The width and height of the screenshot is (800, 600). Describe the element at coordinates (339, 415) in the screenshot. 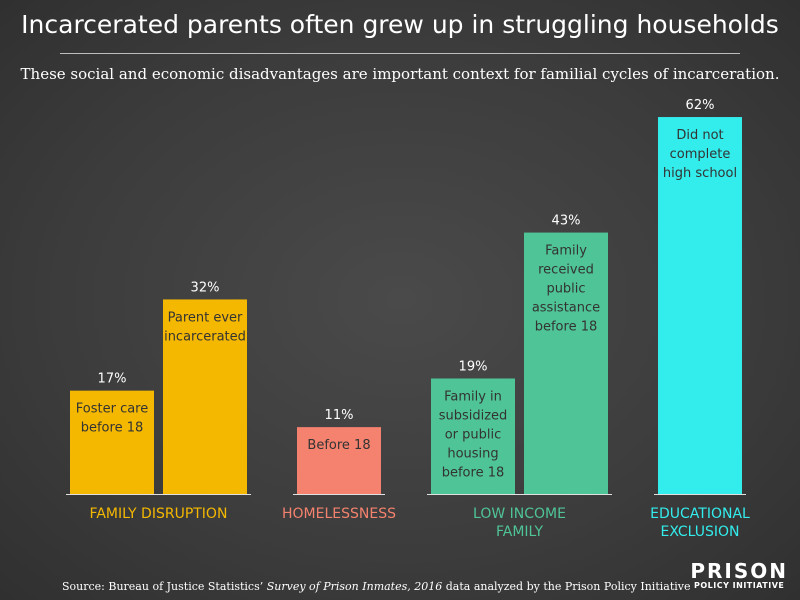

I see `value-label-1-0: 11%` at that location.